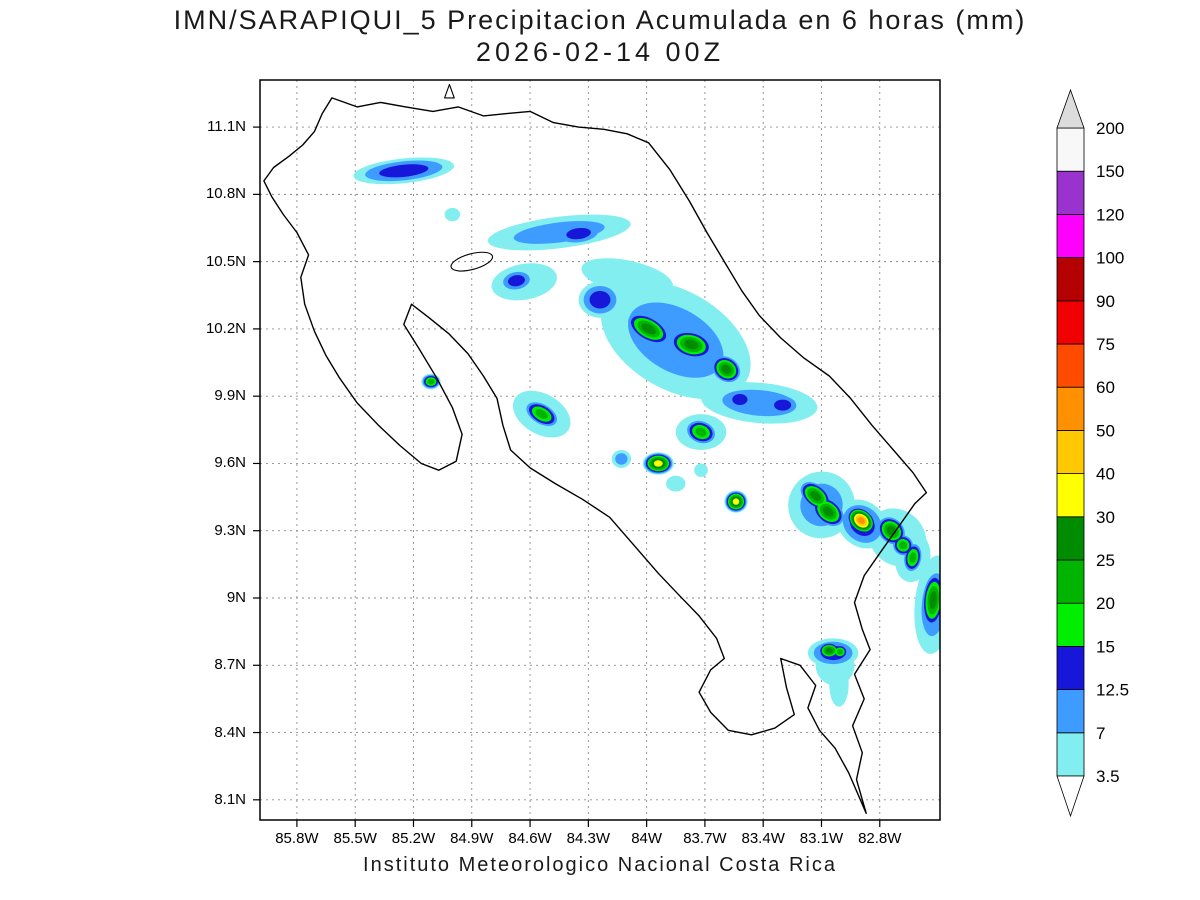 This screenshot has height=900, width=1200. I want to click on colorbar-bands, so click(1070, 453).